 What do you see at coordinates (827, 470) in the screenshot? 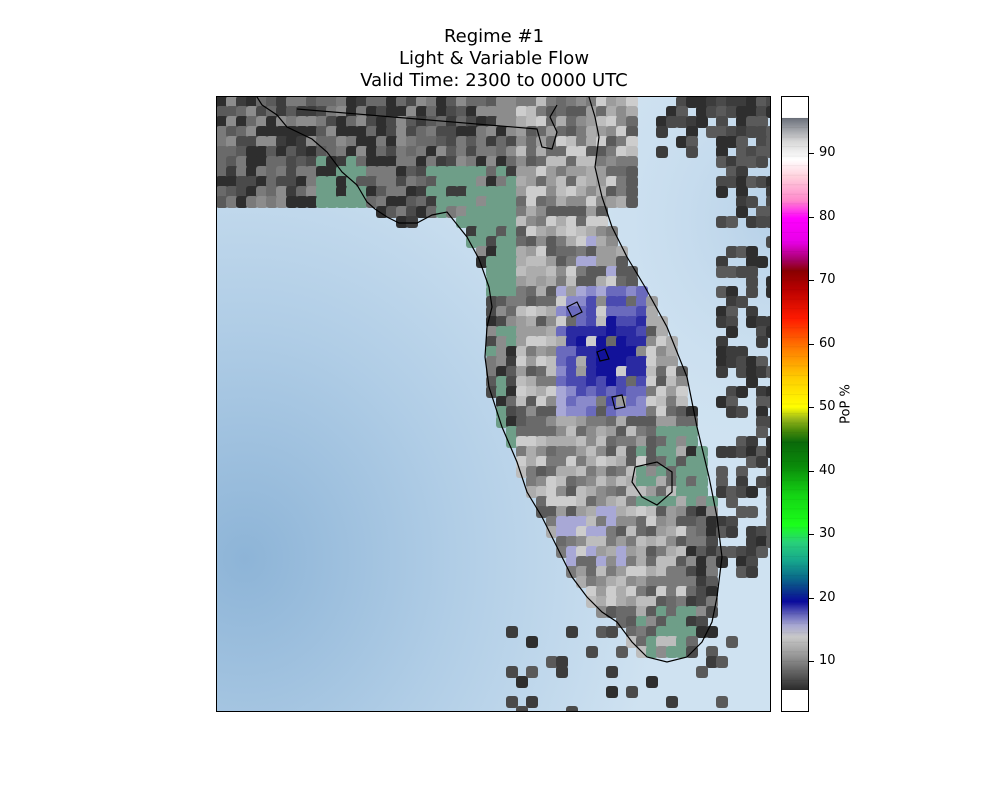
I see `colorbar-tick-label: 40` at bounding box center [827, 470].